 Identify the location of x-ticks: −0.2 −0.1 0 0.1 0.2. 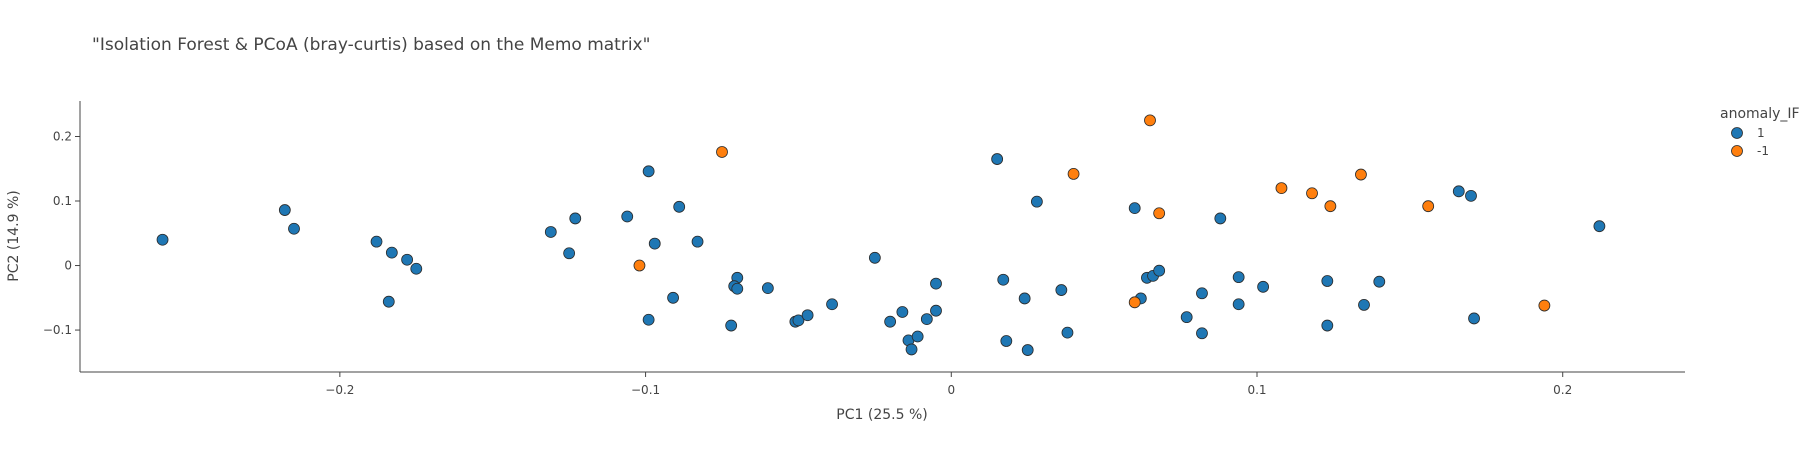
(948, 384).